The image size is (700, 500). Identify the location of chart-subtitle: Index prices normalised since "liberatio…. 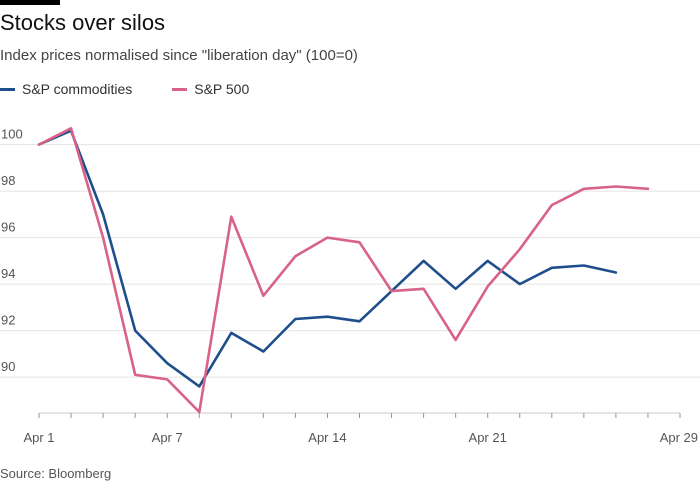
(179, 55).